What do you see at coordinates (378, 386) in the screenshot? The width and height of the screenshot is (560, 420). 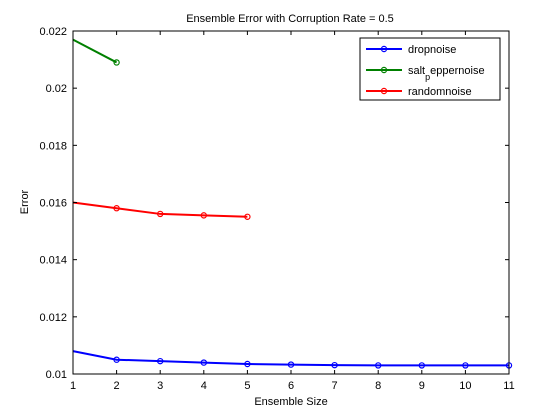 I see `x-tick-label: 8` at bounding box center [378, 386].